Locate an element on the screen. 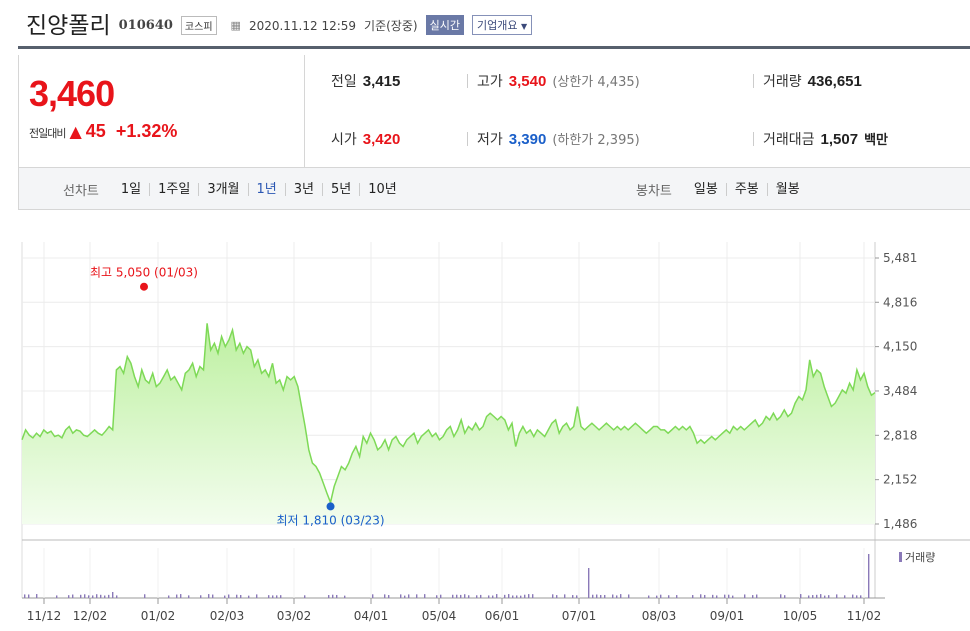 This screenshot has width=970, height=631. x-tick-label: 11/02 is located at coordinates (864, 616).